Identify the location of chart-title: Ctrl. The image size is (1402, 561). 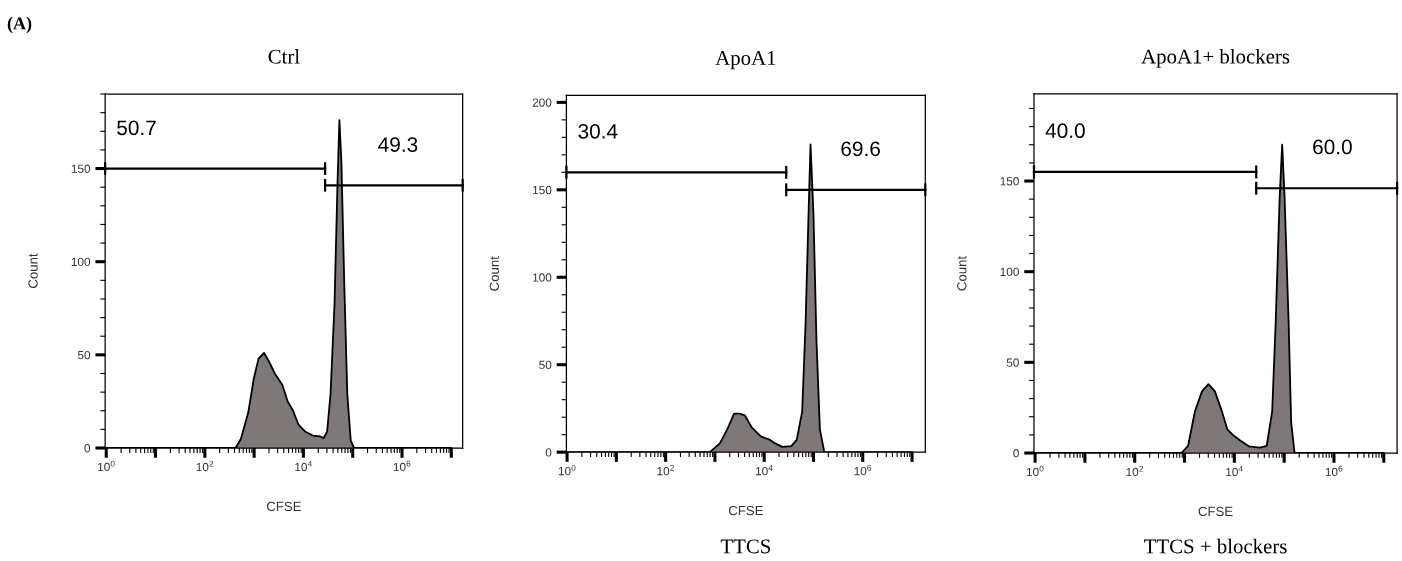
(284, 56).